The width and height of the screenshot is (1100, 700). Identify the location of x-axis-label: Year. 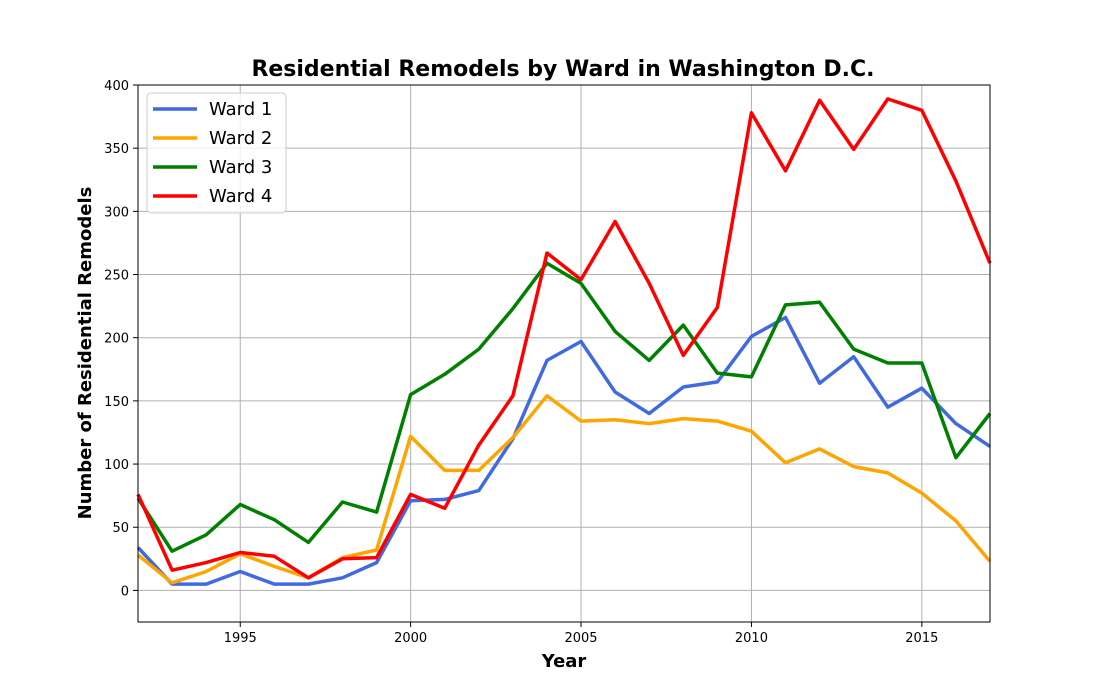
(564, 661).